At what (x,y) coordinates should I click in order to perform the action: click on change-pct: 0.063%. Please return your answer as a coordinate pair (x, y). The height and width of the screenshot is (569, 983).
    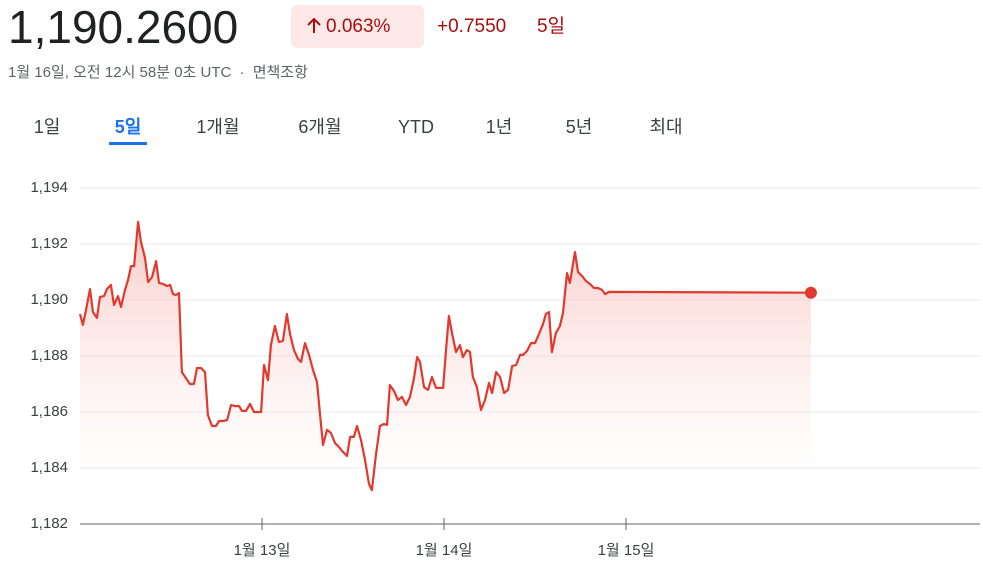
    Looking at the image, I should click on (358, 26).